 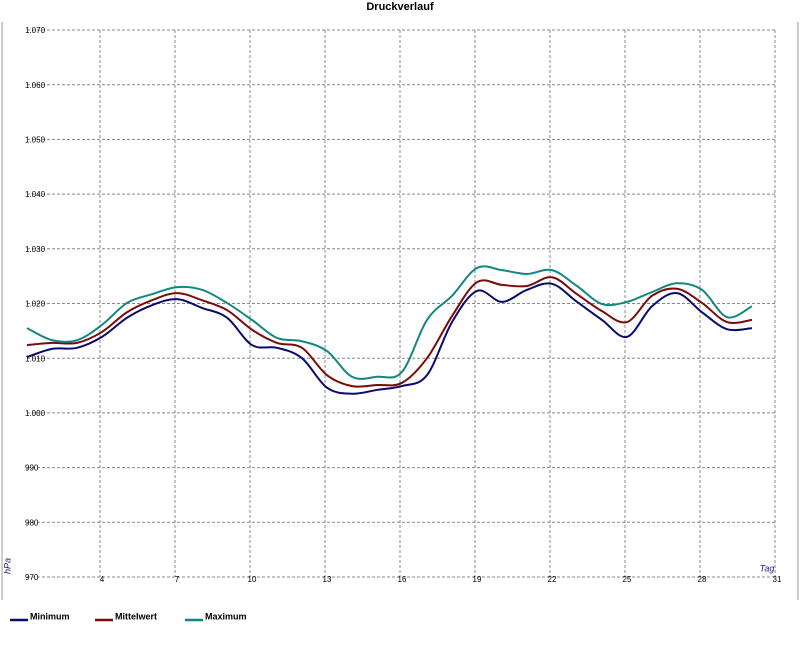 What do you see at coordinates (35, 140) in the screenshot?
I see `y-tick-label: 1.050` at bounding box center [35, 140].